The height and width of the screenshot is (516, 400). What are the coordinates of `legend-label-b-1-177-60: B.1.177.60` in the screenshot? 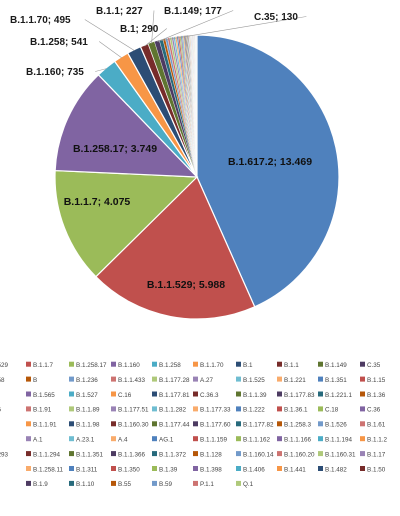 It's located at (215, 425).